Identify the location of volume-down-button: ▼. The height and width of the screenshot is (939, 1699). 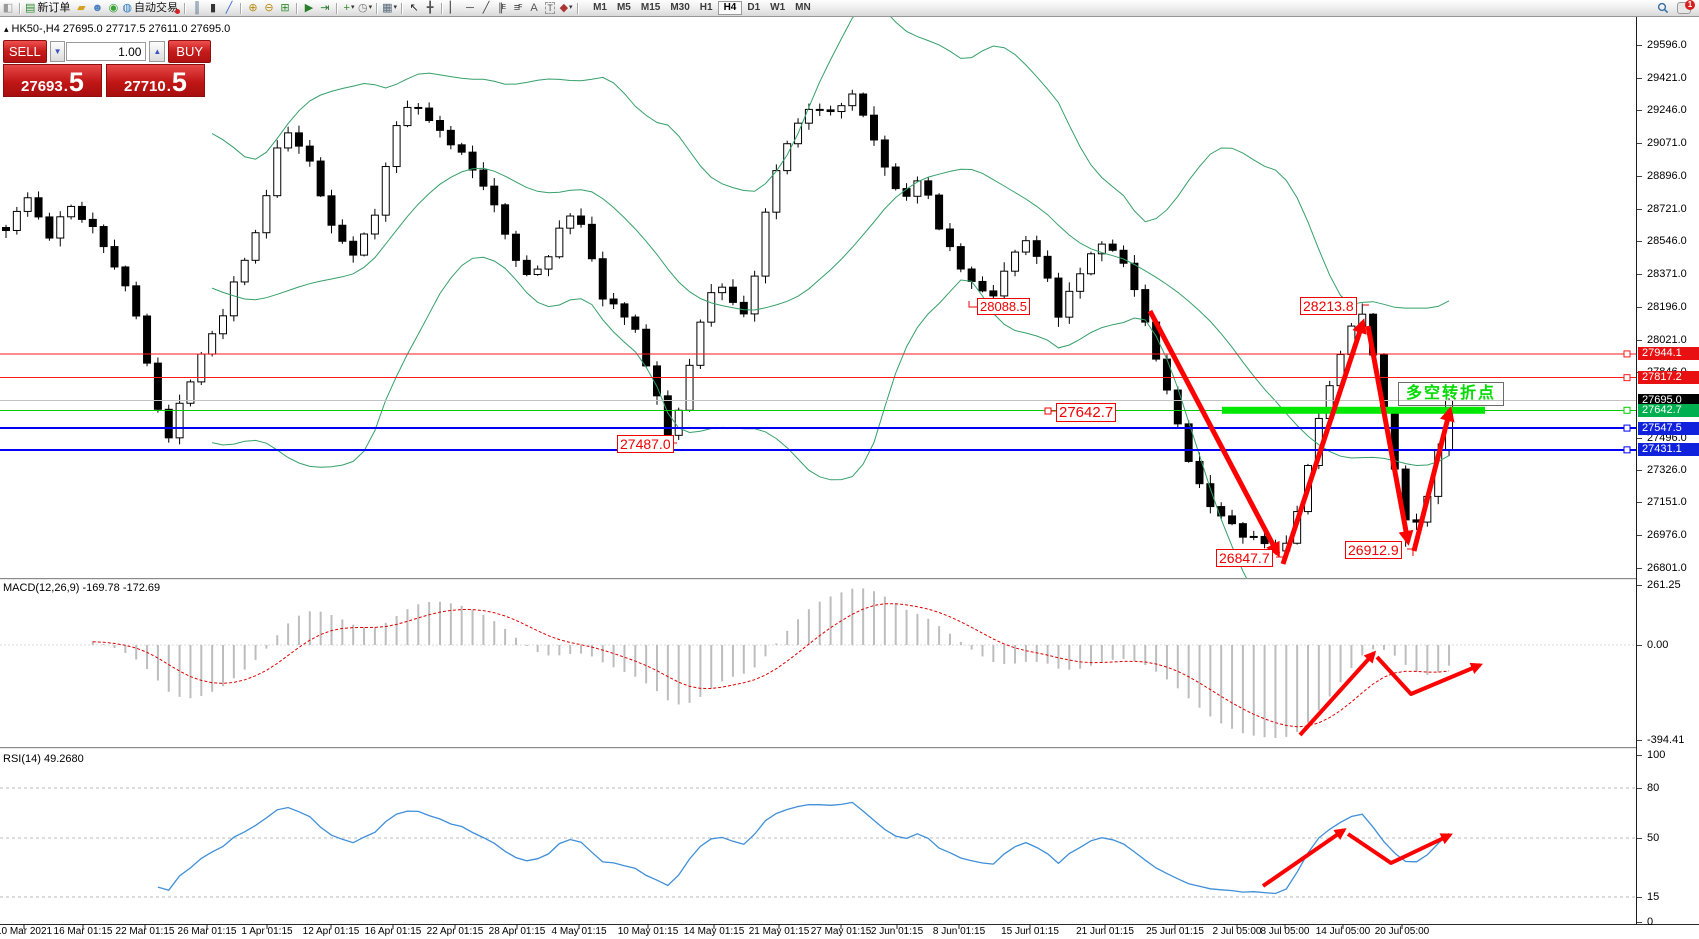
(57, 51).